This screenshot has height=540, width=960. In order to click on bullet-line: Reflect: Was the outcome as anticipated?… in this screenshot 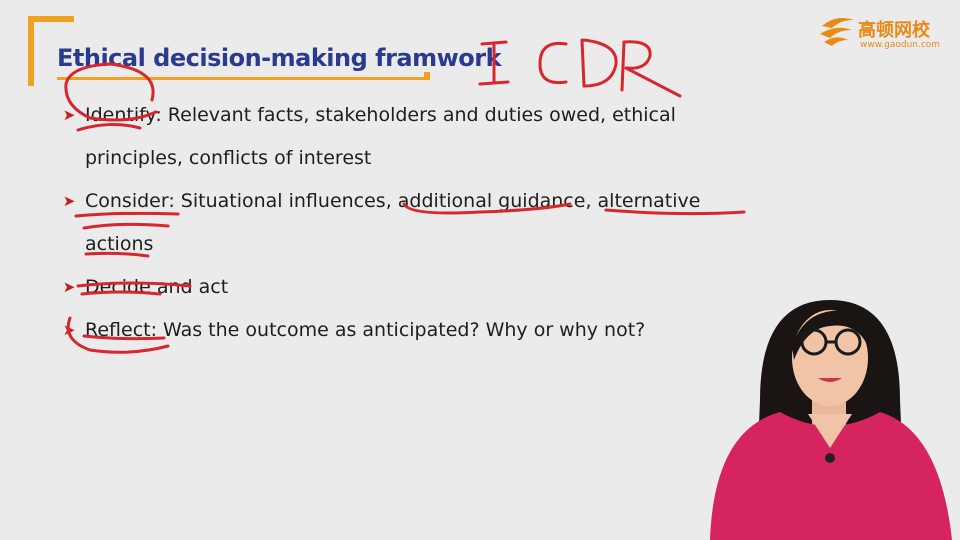, I will do `click(365, 330)`.